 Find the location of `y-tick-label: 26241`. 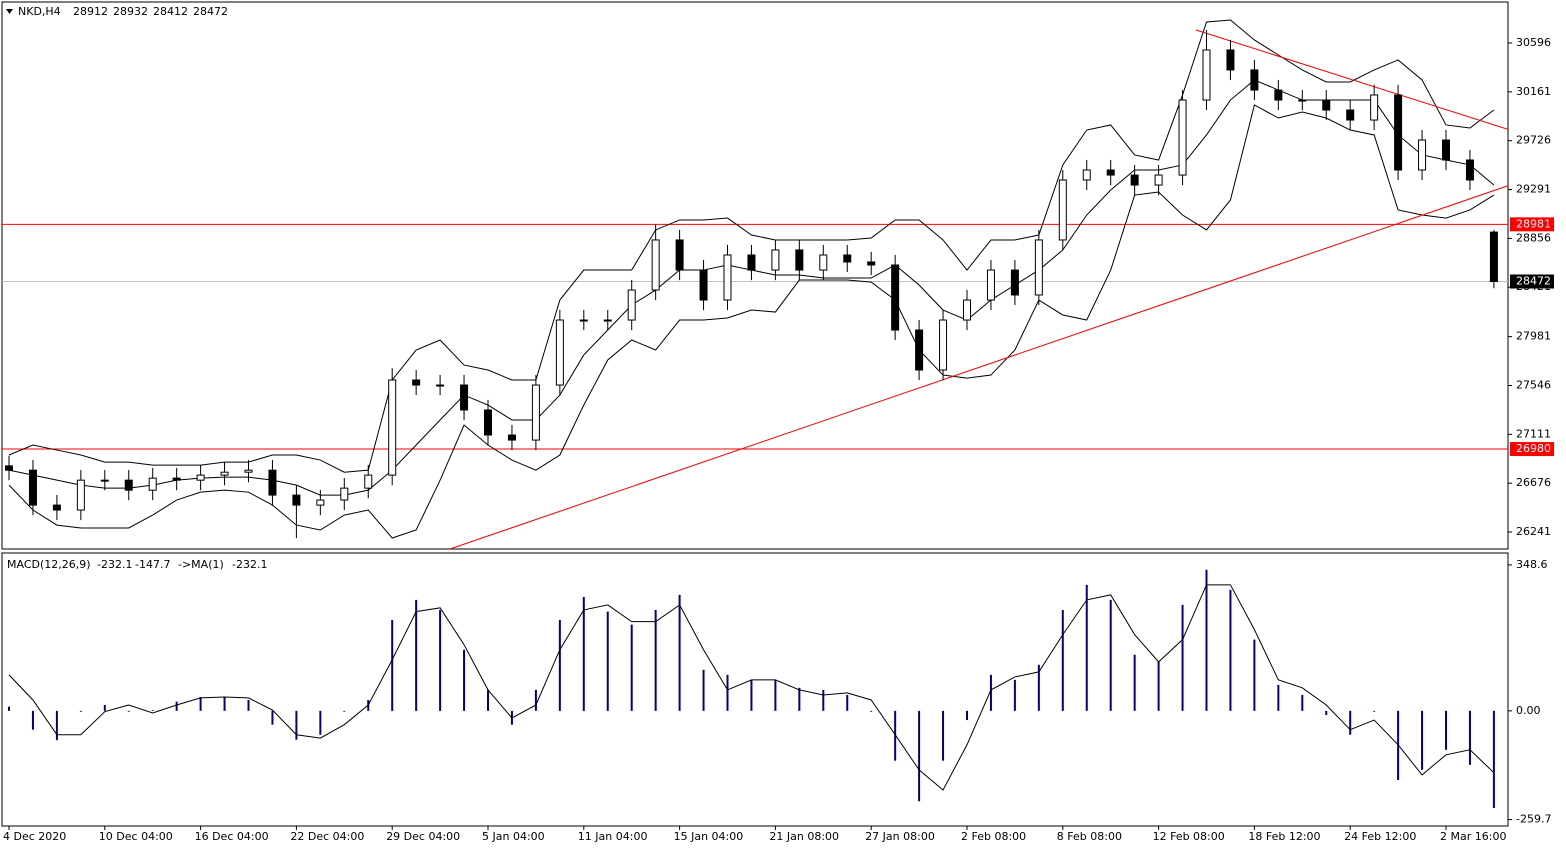

y-tick-label: 26241 is located at coordinates (1533, 531).